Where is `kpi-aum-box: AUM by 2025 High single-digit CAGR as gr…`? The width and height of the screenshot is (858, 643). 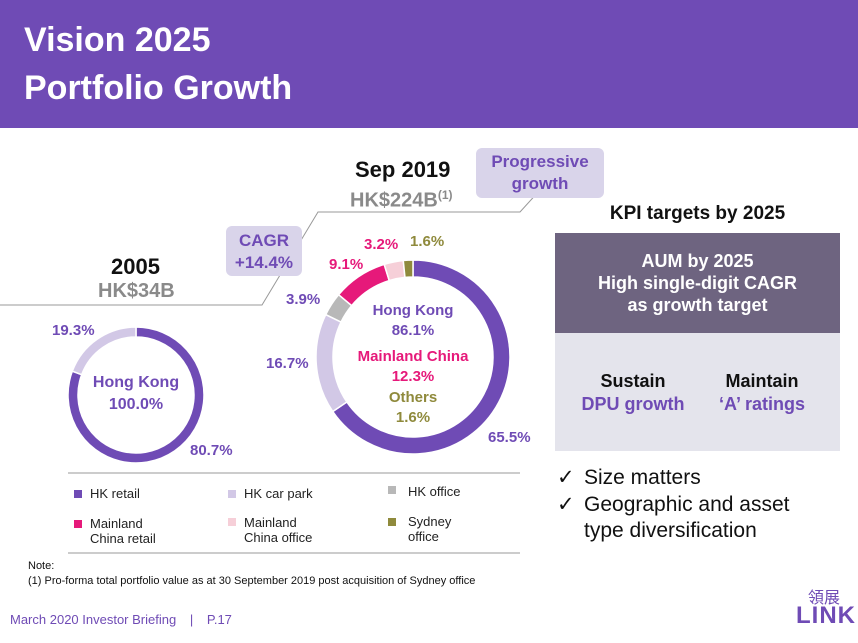
kpi-aum-box: AUM by 2025 High single-digit CAGR as gr… is located at coordinates (697, 283).